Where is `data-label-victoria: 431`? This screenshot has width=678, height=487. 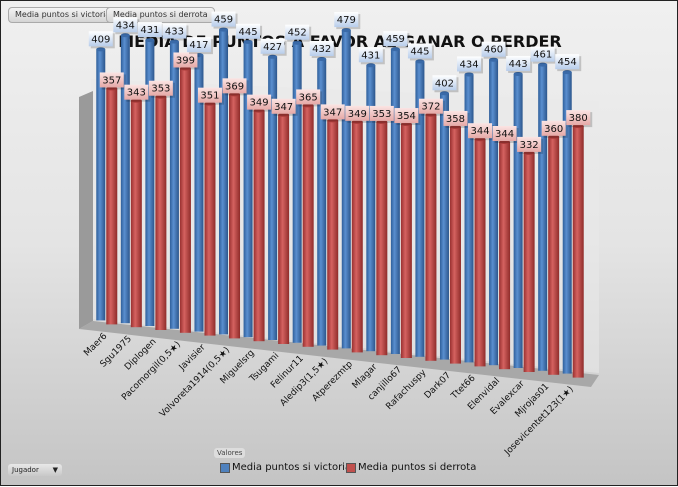 data-label-victoria: 431 is located at coordinates (149, 30).